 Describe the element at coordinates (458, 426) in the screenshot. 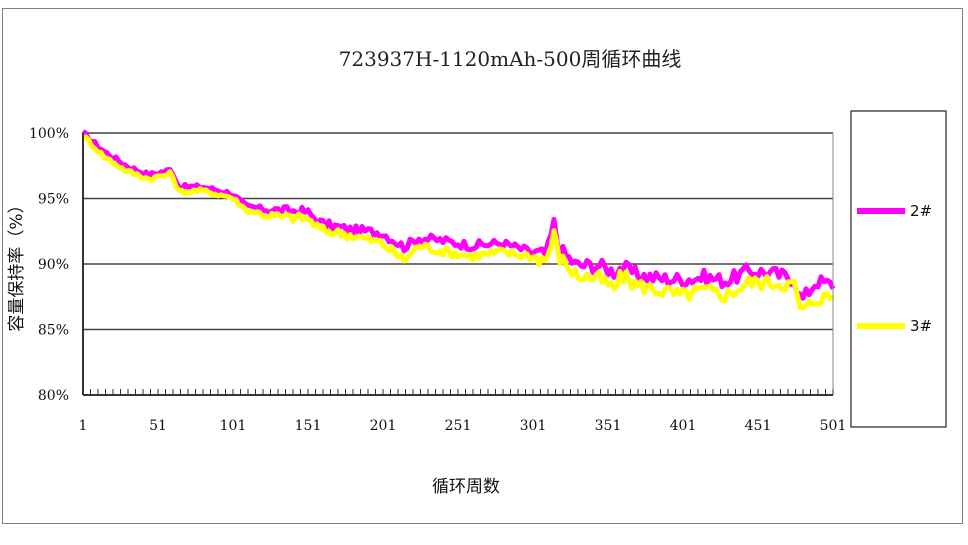

I see `x-tick-label: 251` at that location.